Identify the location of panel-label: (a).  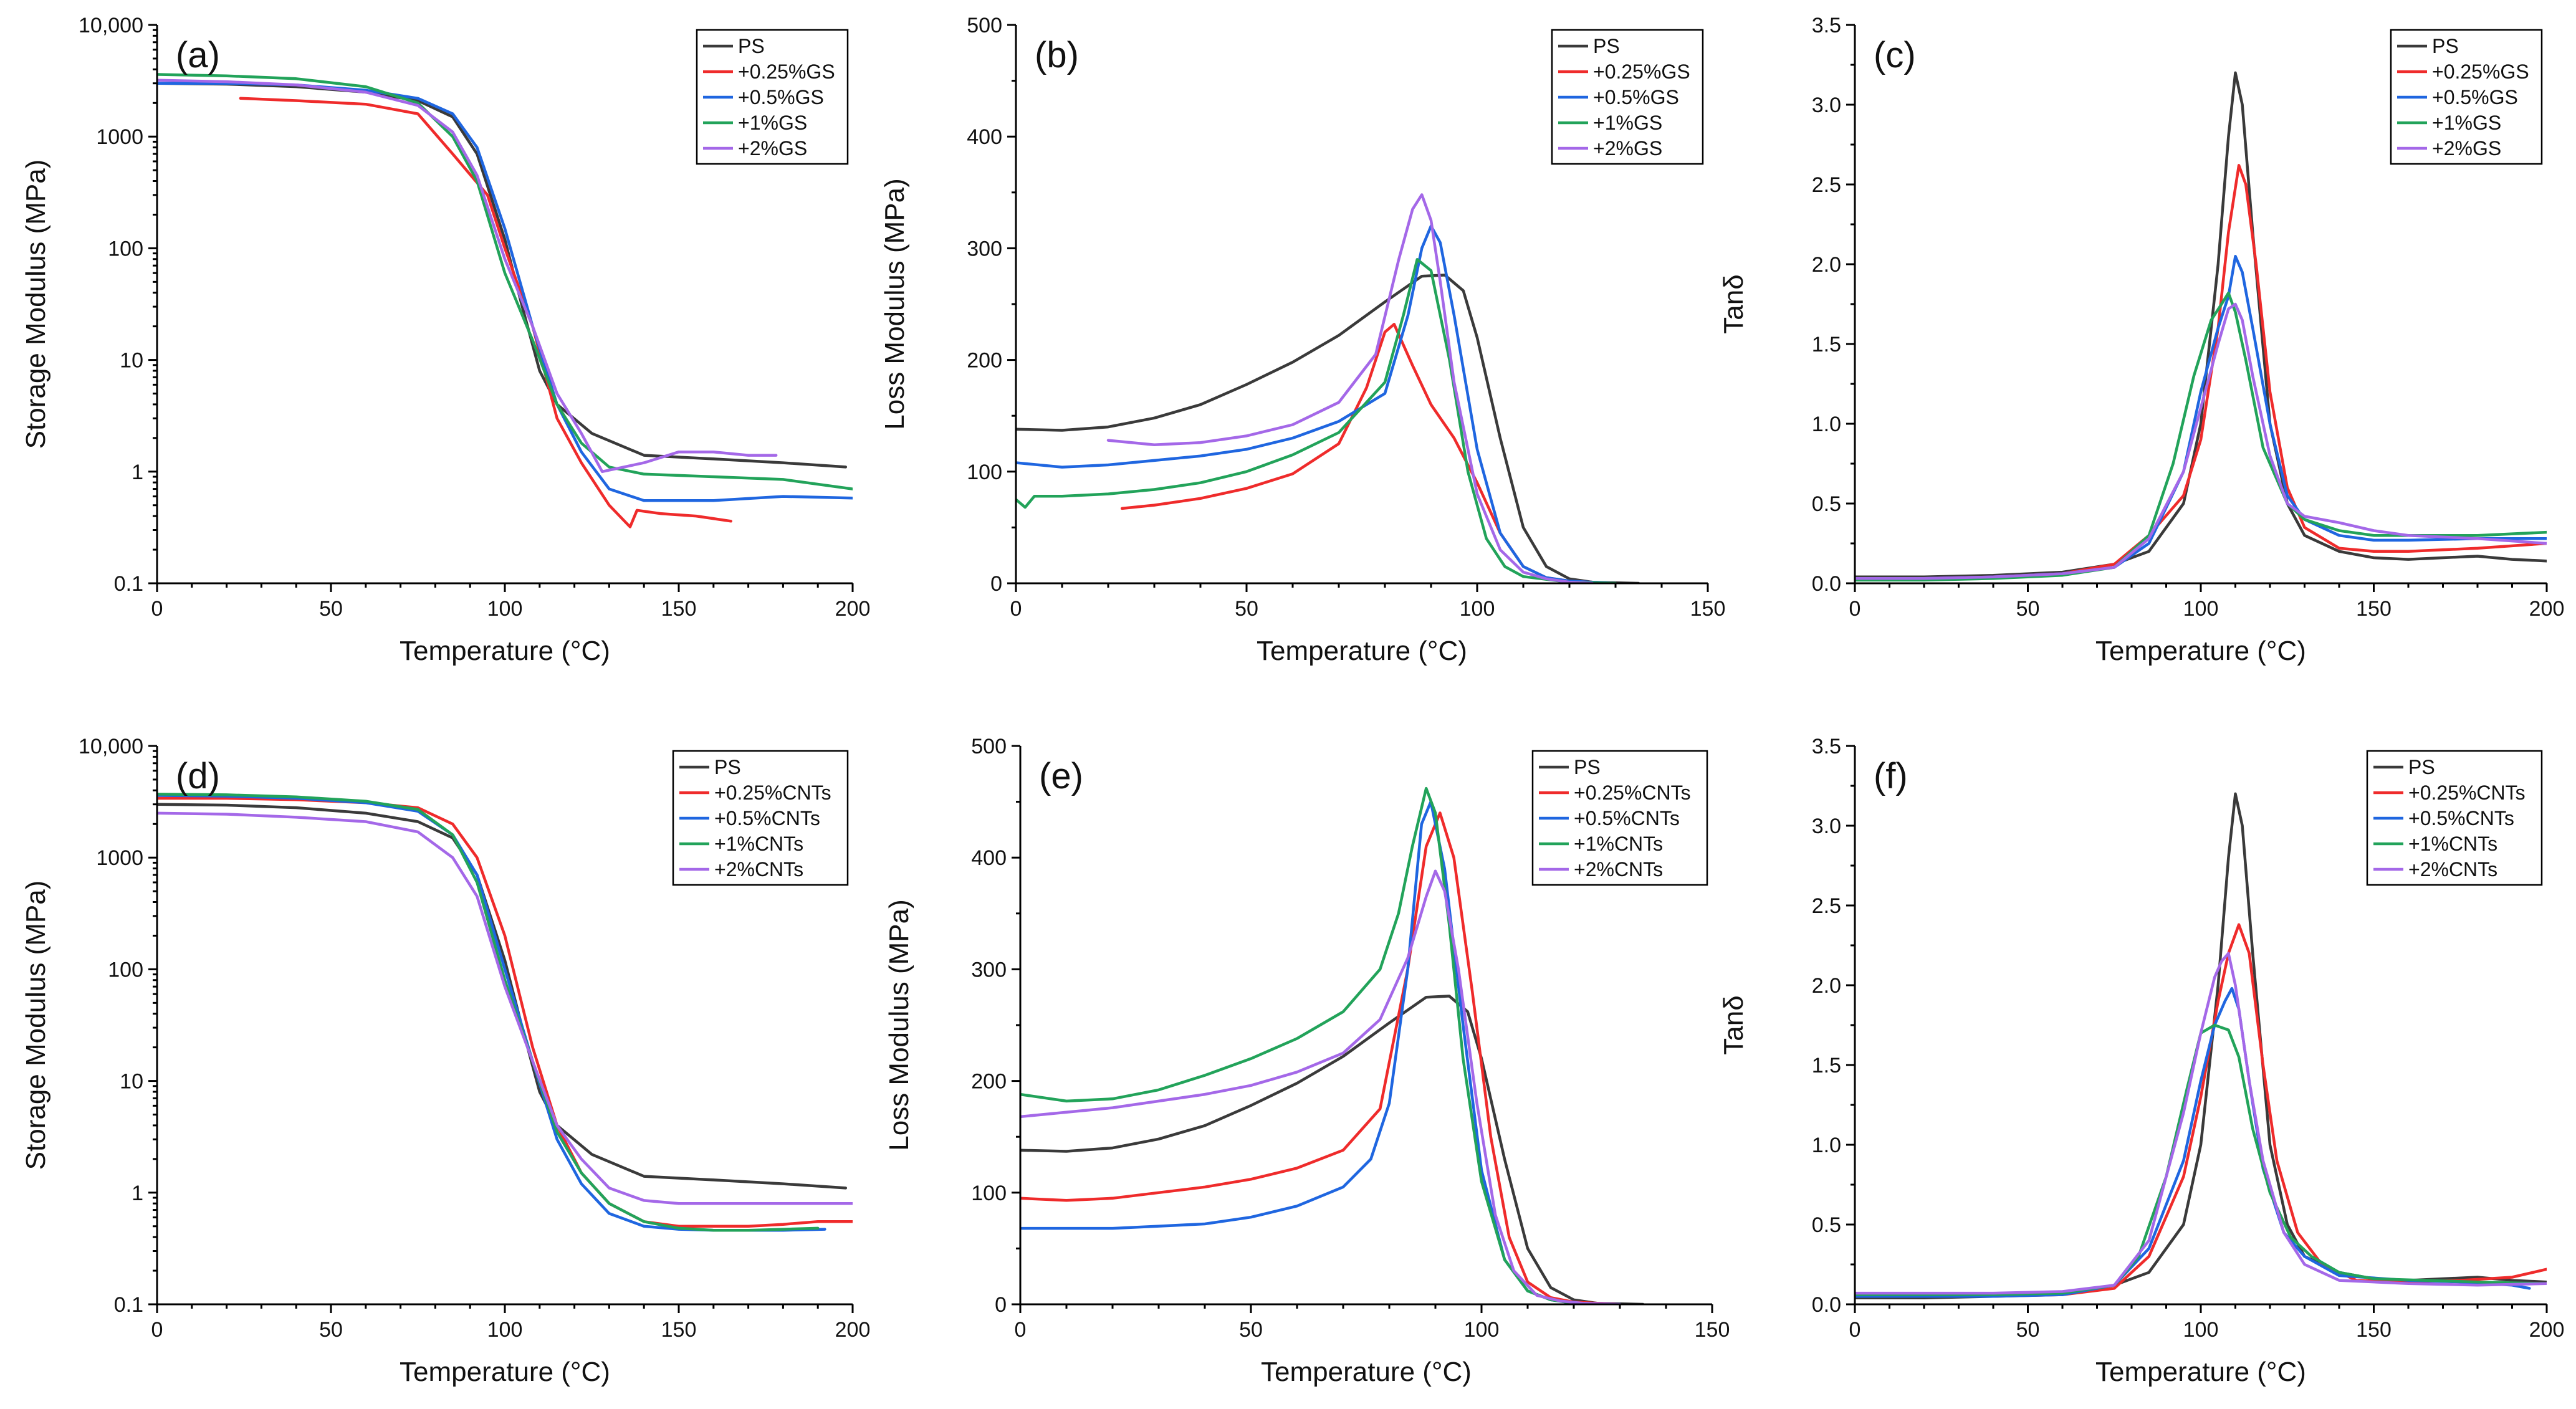
(198, 55).